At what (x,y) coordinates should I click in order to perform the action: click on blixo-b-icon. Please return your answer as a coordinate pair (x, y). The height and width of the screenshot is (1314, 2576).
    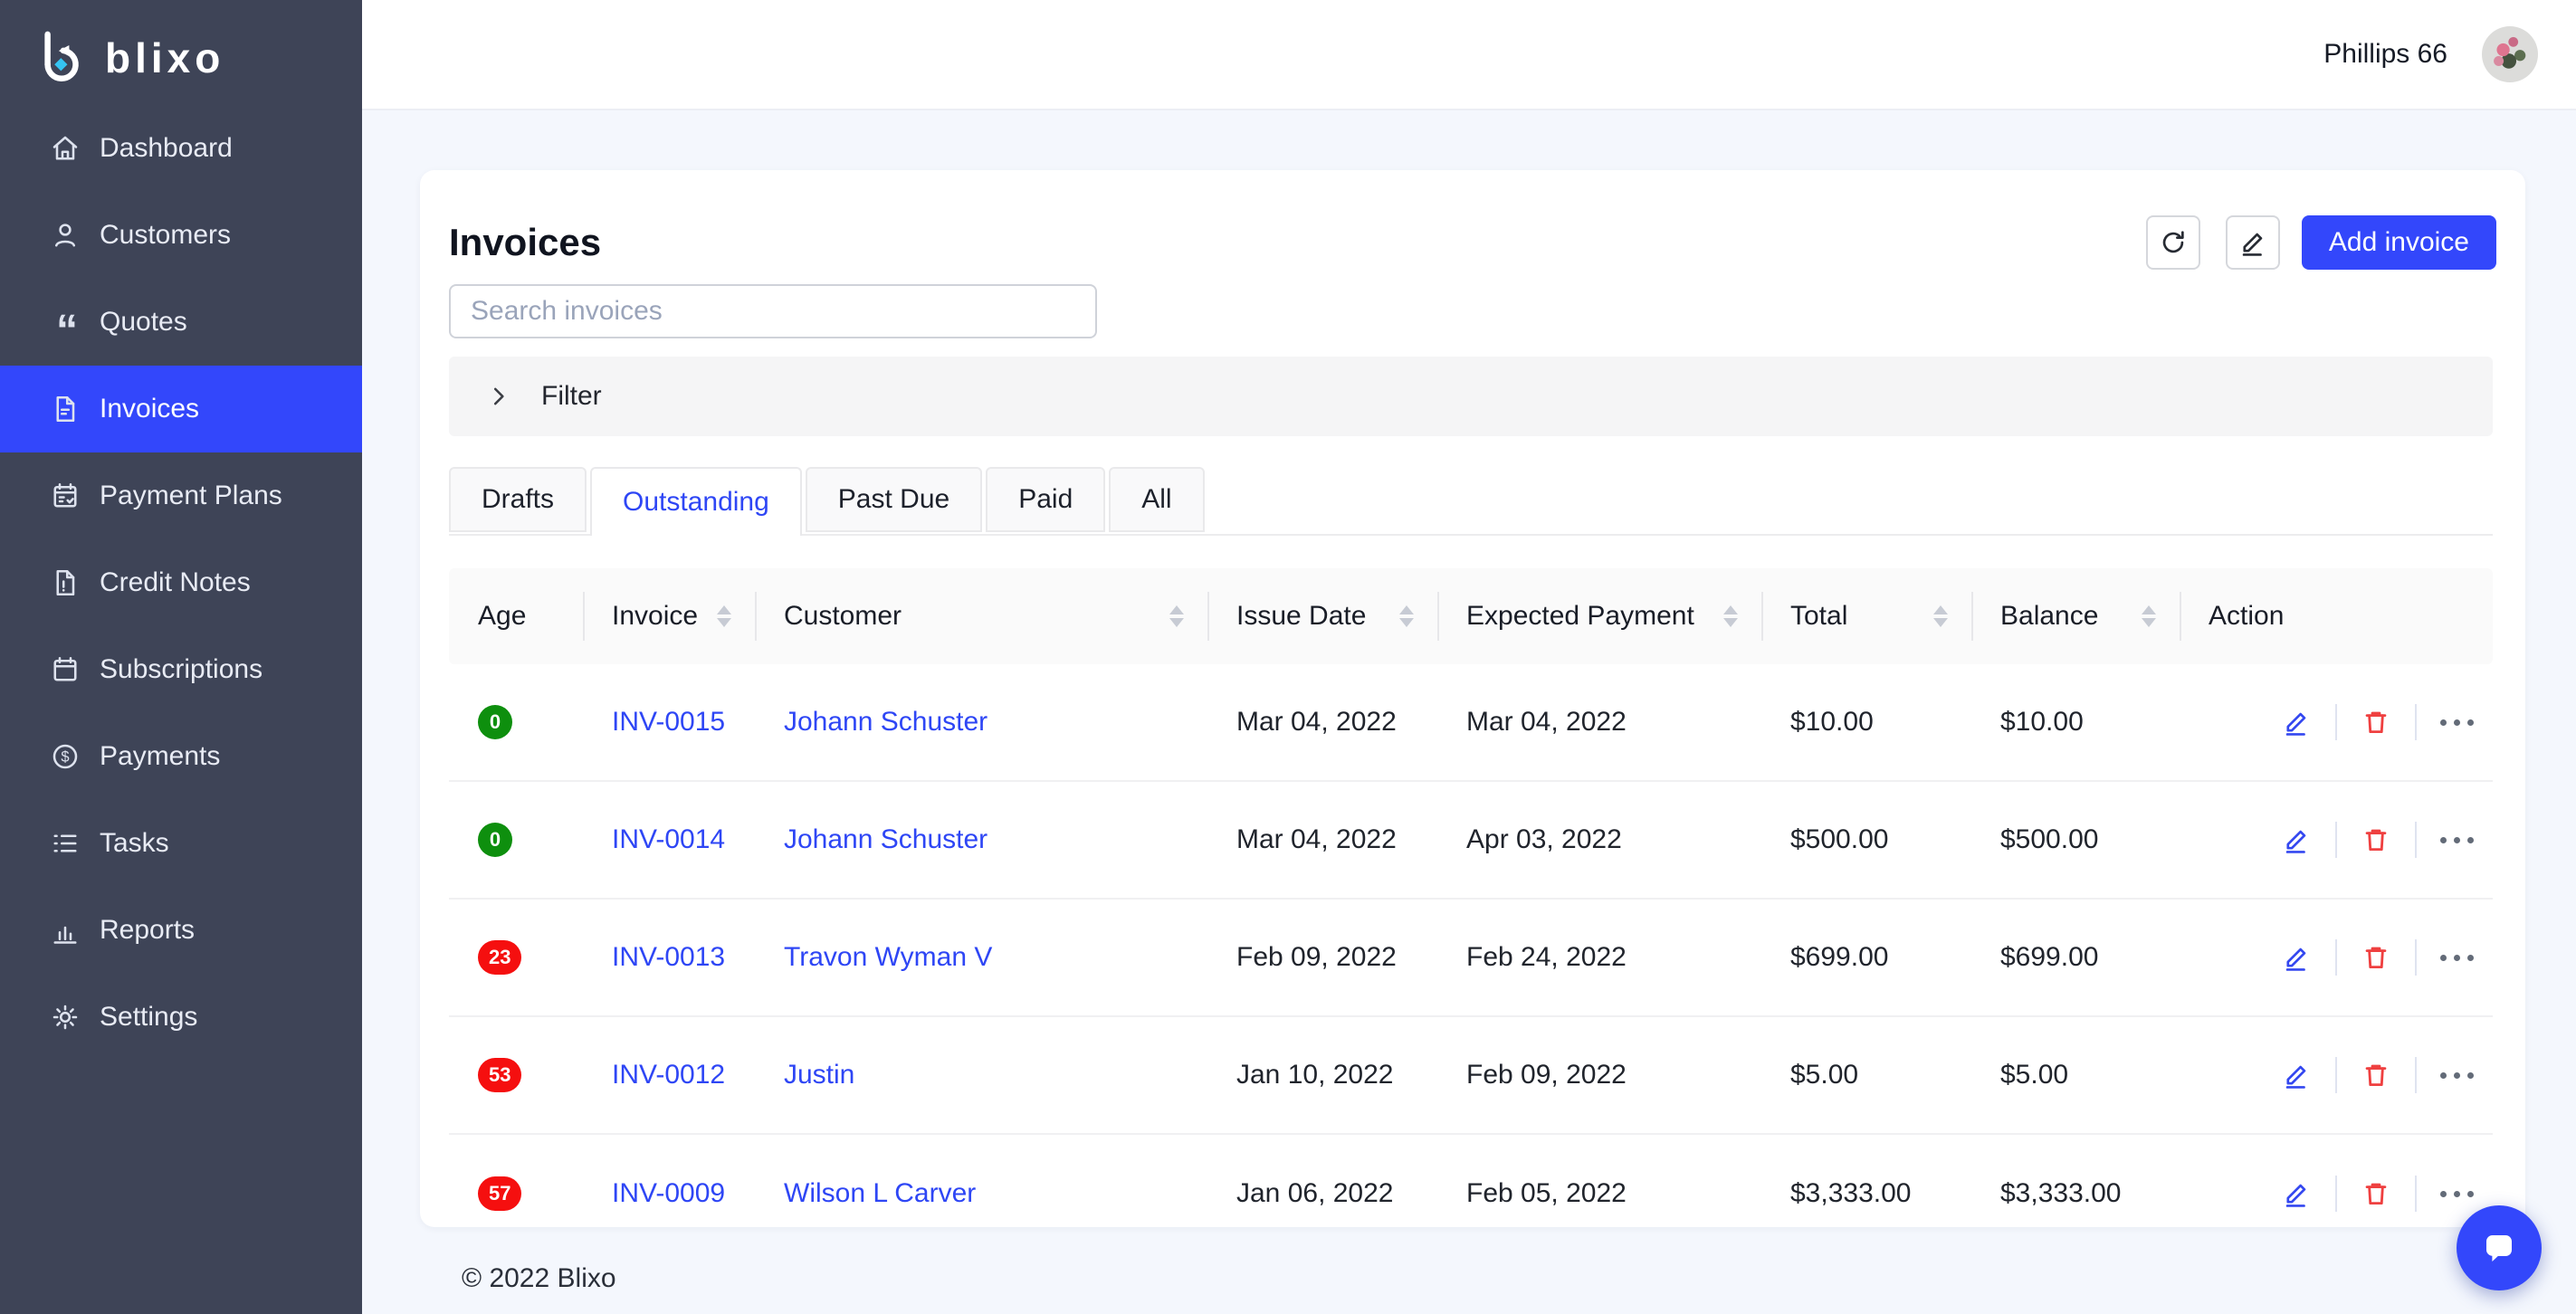
    Looking at the image, I should click on (61, 58).